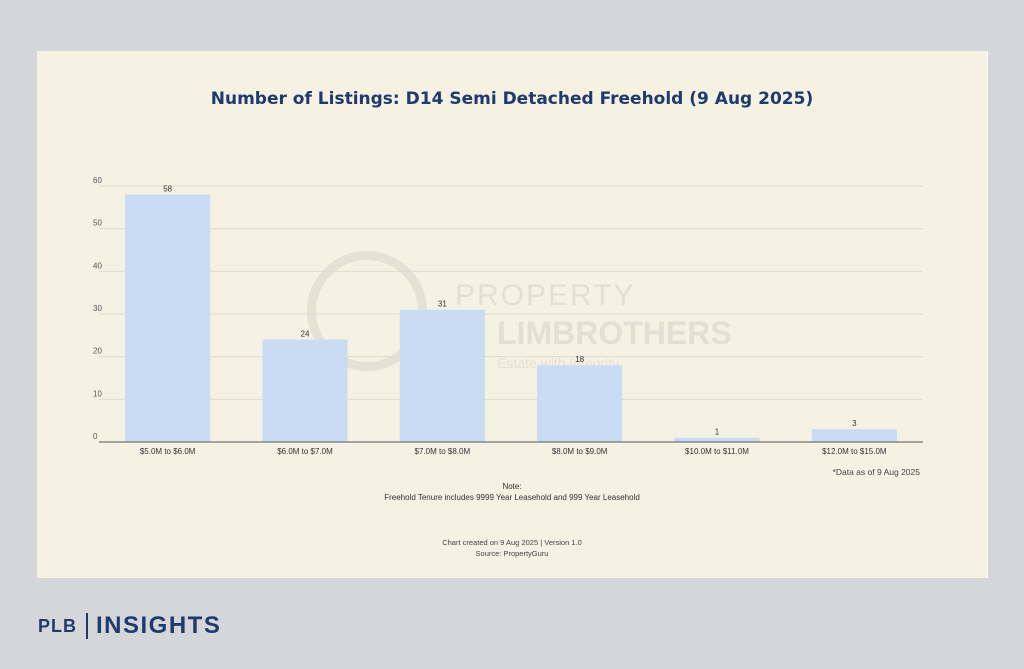  Describe the element at coordinates (97, 223) in the screenshot. I see `y-tick-label: 50` at that location.